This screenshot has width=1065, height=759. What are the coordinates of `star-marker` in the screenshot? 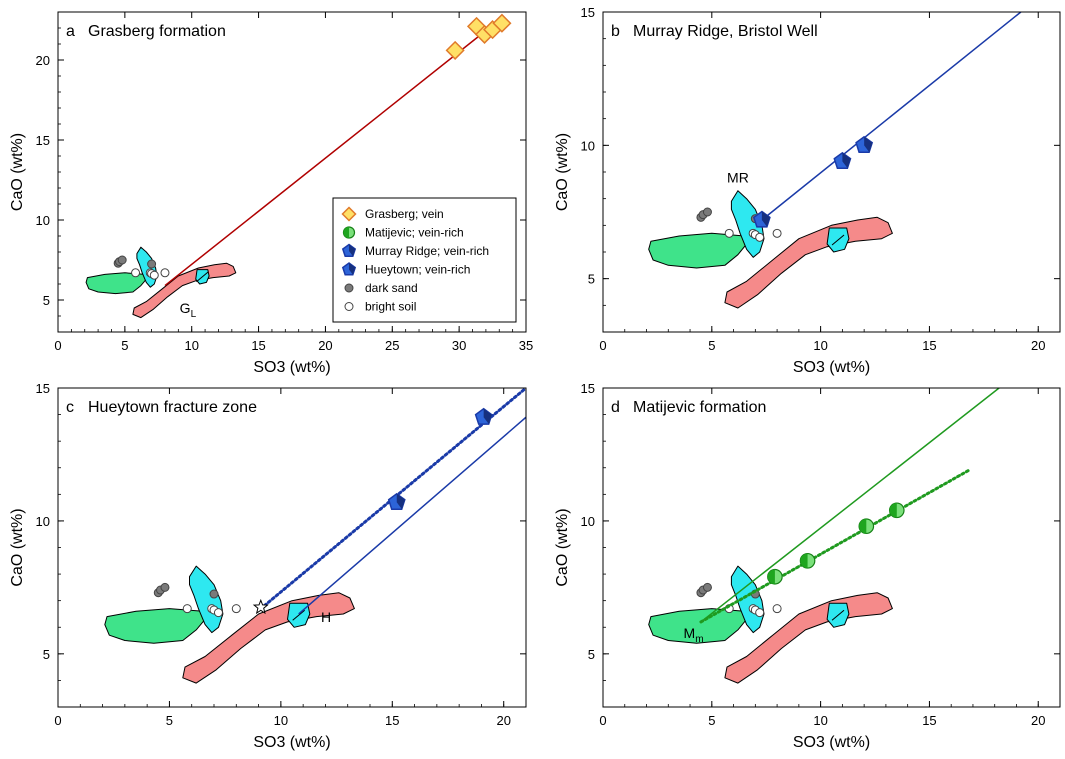 It's located at (260, 606).